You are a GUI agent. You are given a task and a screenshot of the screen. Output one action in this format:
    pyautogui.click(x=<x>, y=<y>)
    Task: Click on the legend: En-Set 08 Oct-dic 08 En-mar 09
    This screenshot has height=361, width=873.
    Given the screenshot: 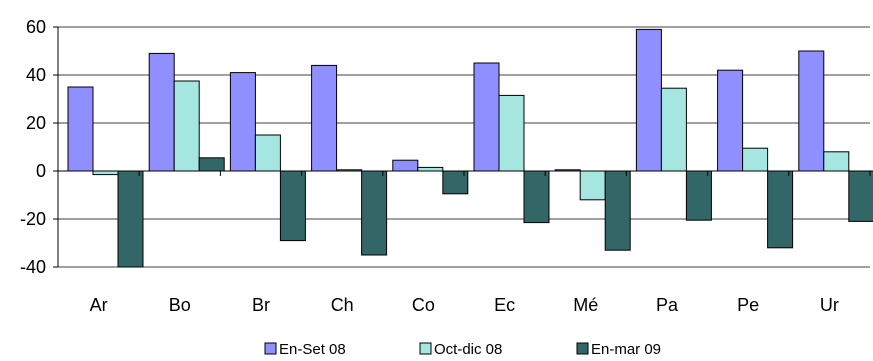 What is the action you would take?
    pyautogui.click(x=462, y=349)
    